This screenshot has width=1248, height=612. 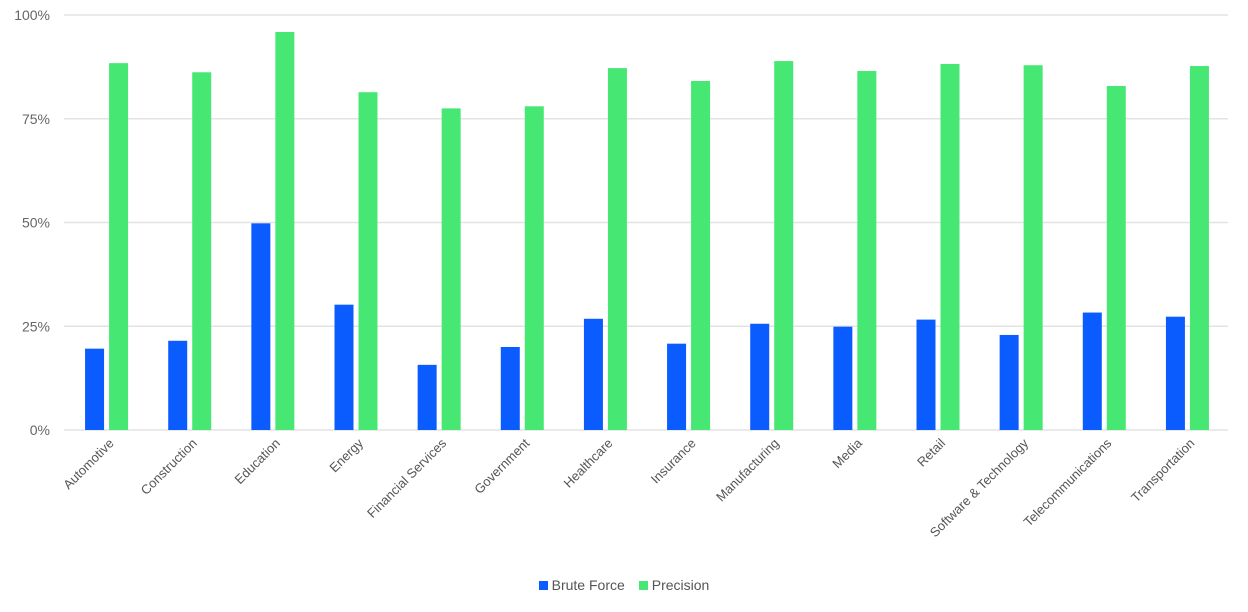 What do you see at coordinates (1068, 482) in the screenshot?
I see `x-tick-label: Telecommunications` at bounding box center [1068, 482].